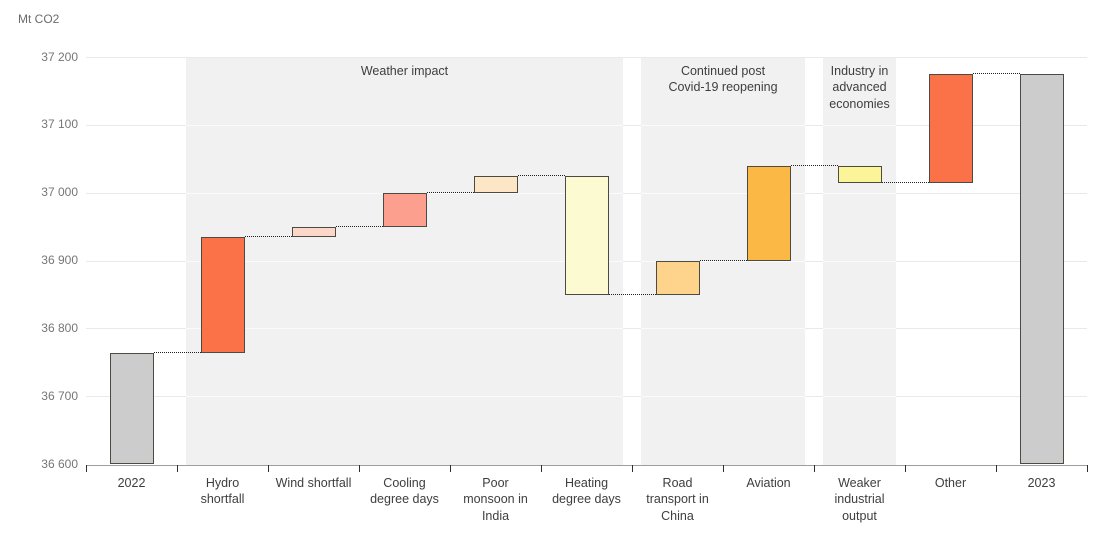 The image size is (1111, 537). What do you see at coordinates (677, 499) in the screenshot?
I see `x-axis-category-label-road-transport-in-china: Road transport in China` at bounding box center [677, 499].